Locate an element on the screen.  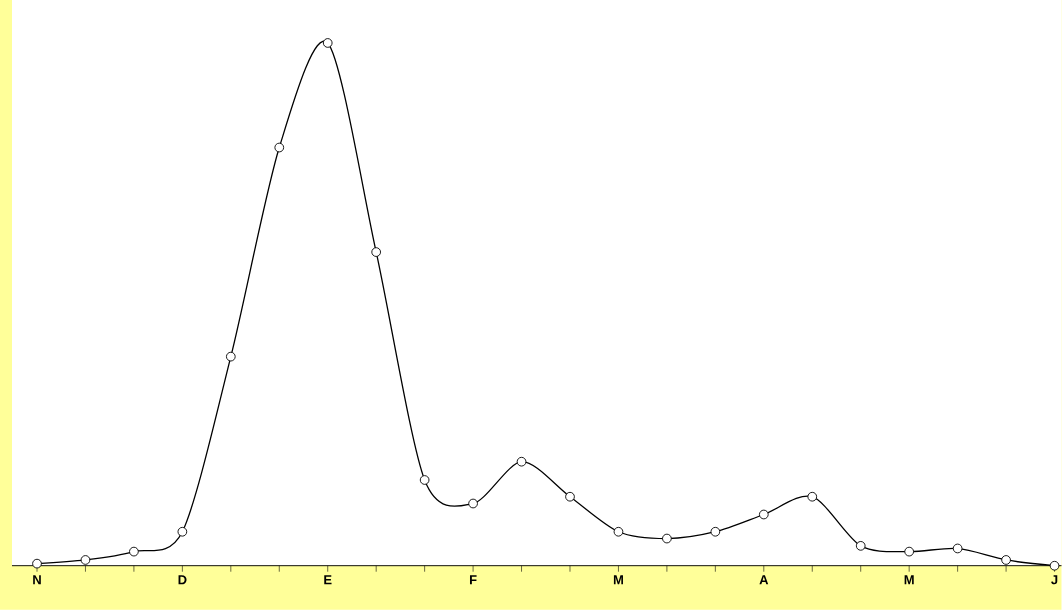
x-tick-label: E is located at coordinates (328, 580).